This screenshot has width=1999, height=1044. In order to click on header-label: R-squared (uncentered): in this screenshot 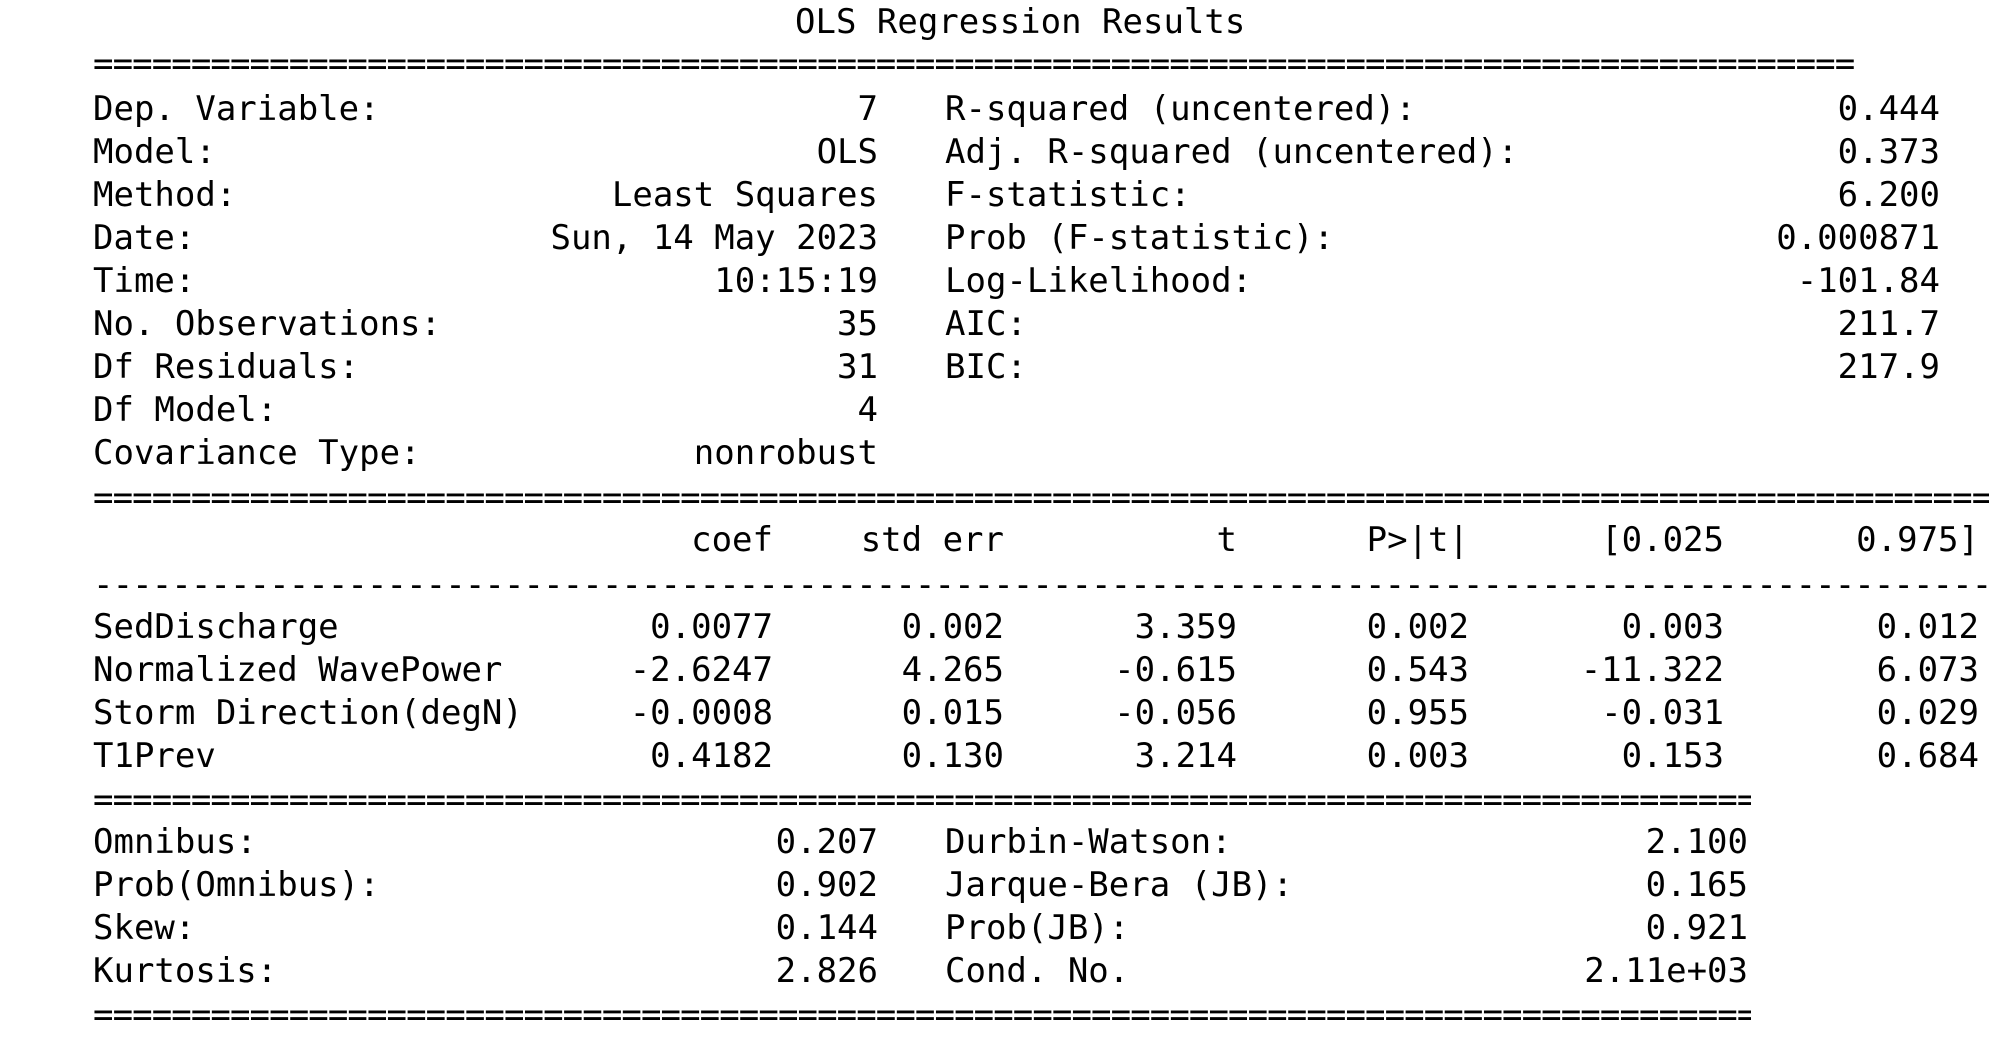, I will do `click(1180, 109)`.